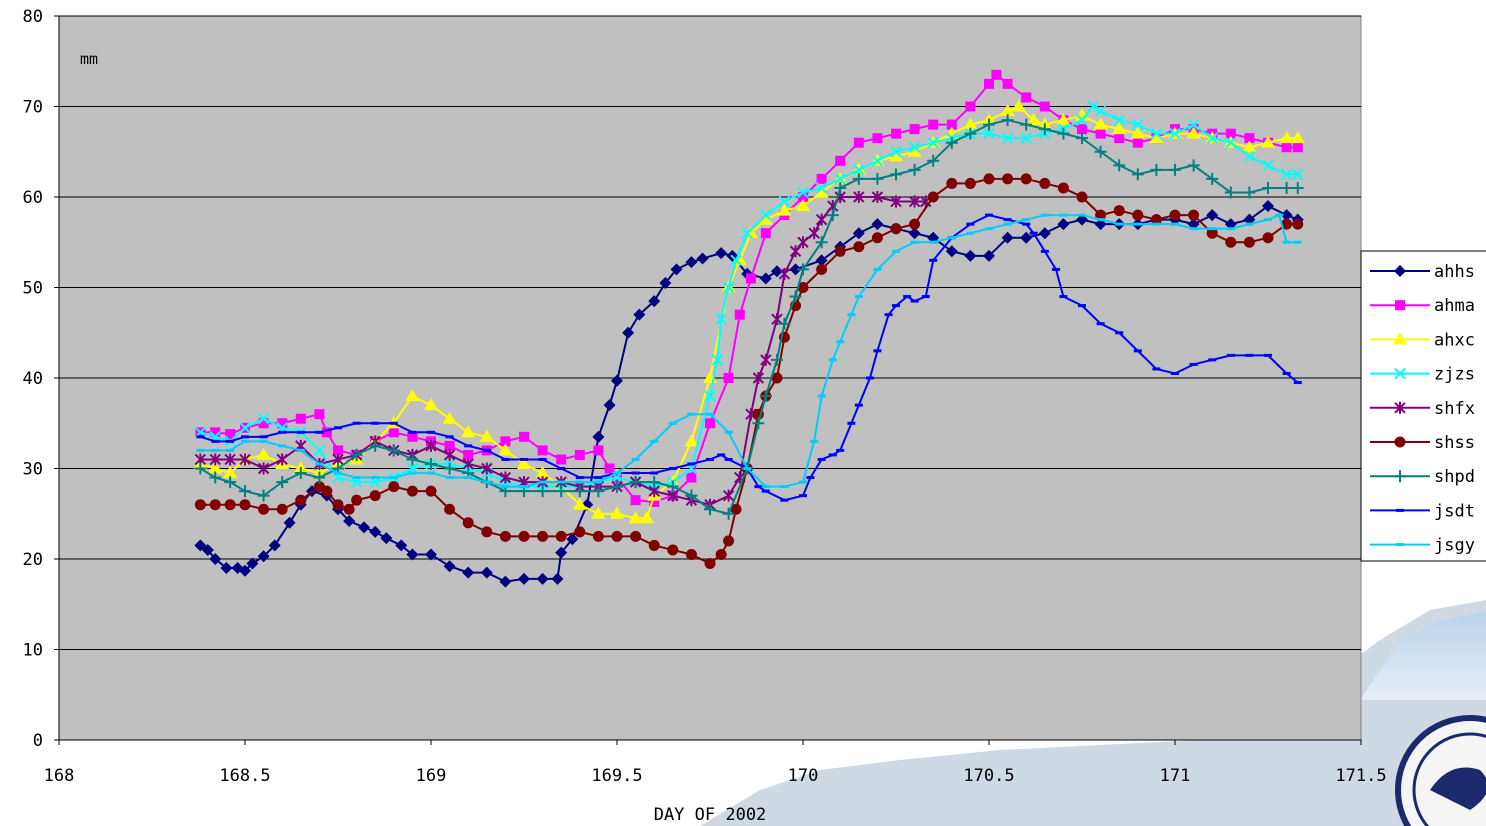 The image size is (1486, 826). I want to click on y-tick-labels: 01020304050607080, so click(41, 379).